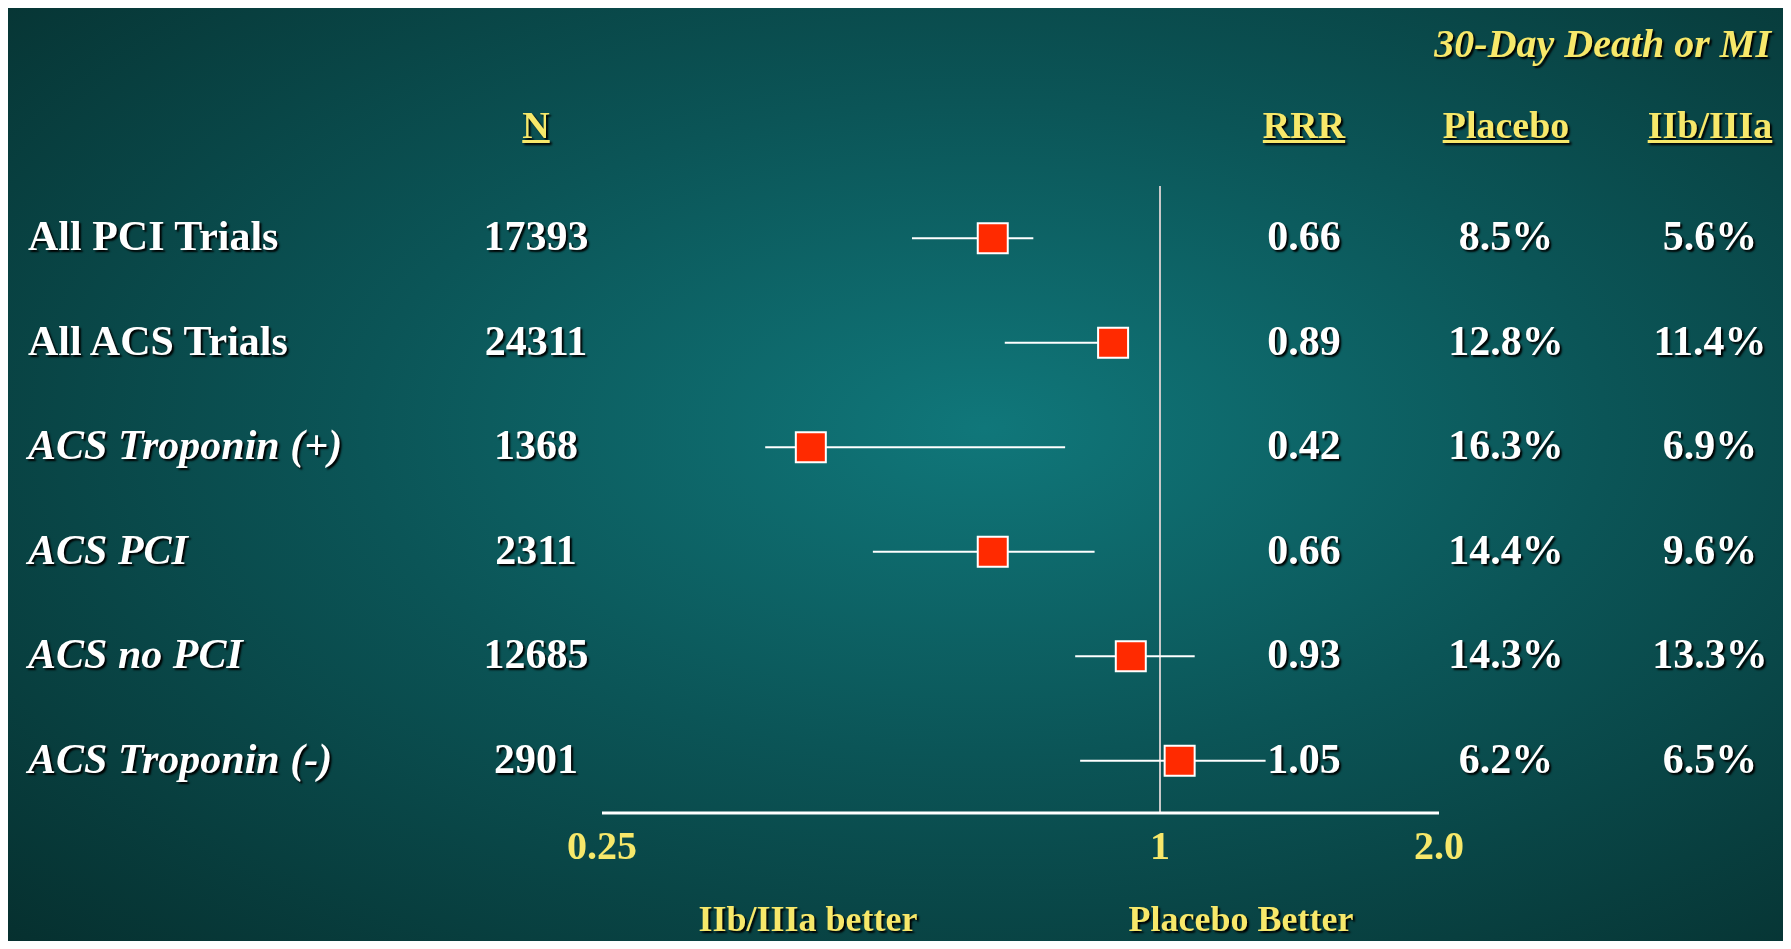 The image size is (1791, 949). I want to click on text: 11.4%, so click(1710, 340).